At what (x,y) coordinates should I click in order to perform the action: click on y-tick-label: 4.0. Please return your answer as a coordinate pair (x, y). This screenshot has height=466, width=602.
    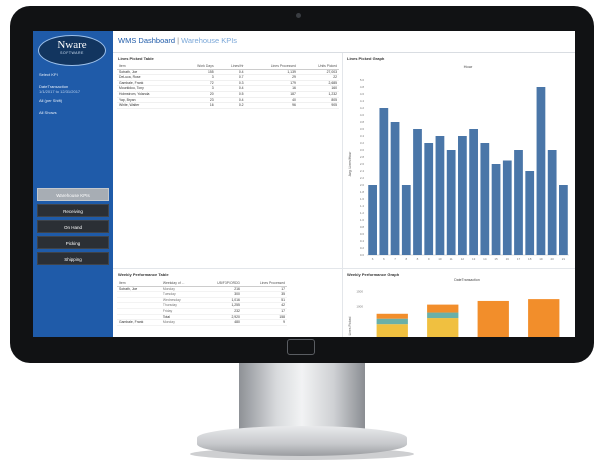
    Looking at the image, I should click on (362, 115).